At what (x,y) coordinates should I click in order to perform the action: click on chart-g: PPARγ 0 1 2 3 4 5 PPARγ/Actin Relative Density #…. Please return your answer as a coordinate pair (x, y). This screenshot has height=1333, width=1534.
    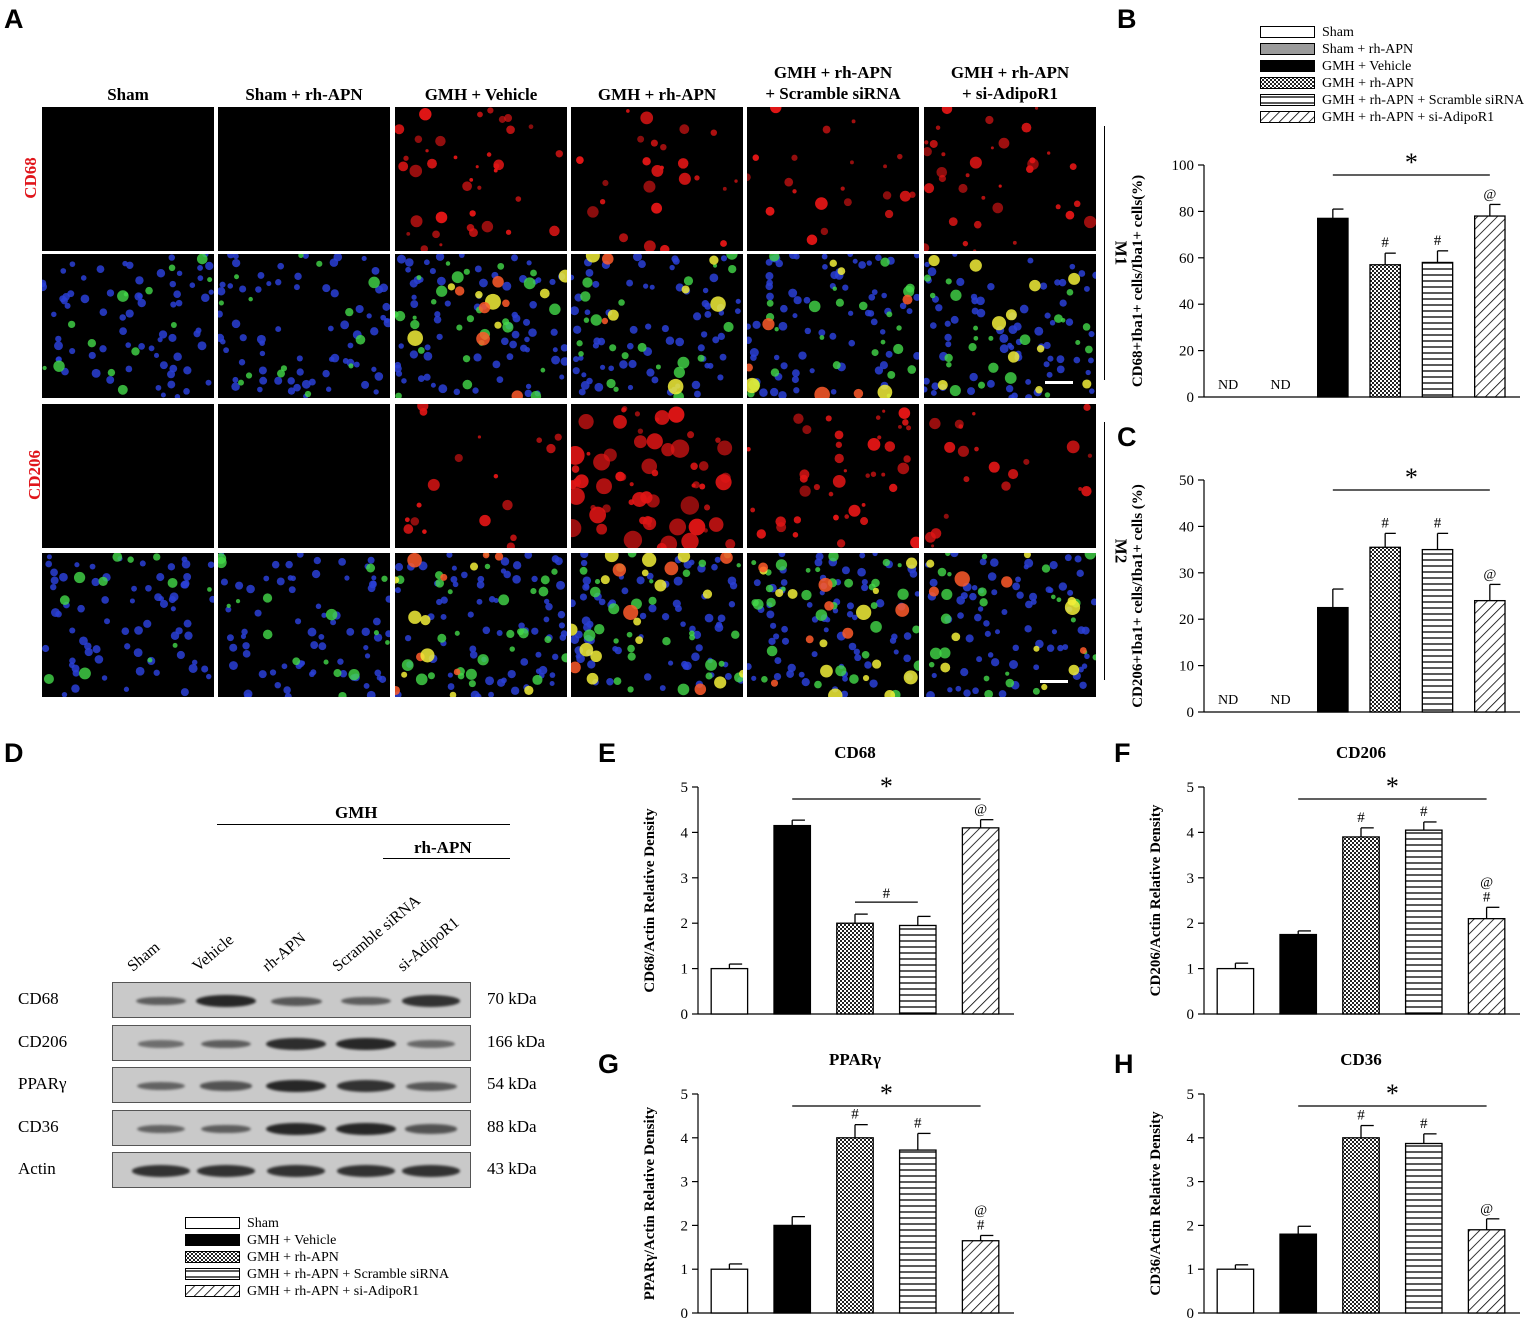
    Looking at the image, I should click on (828, 1186).